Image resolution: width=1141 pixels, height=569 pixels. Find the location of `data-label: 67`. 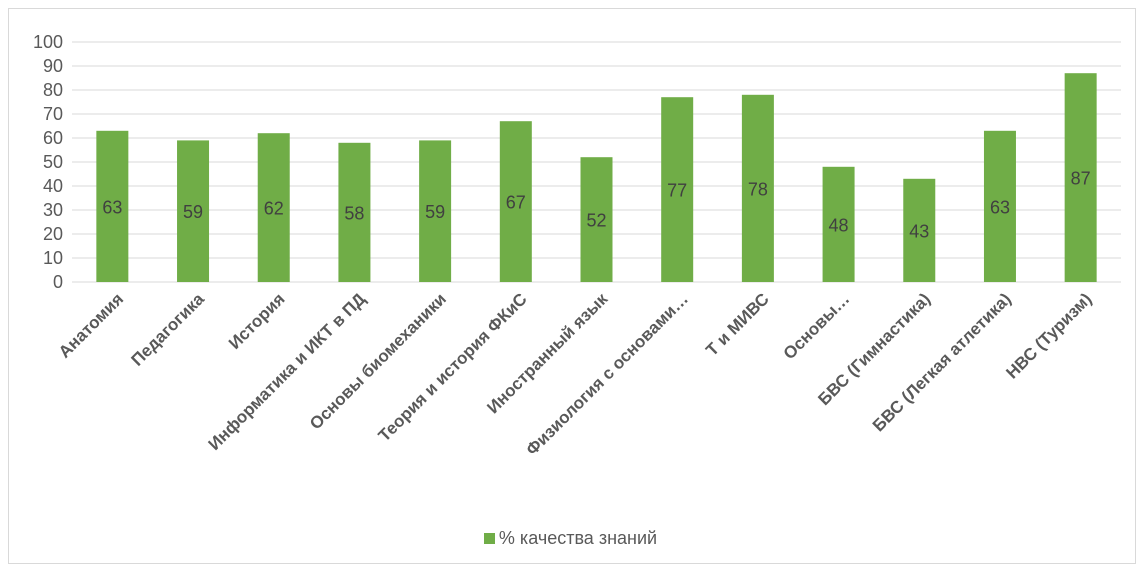

data-label: 67 is located at coordinates (516, 203).